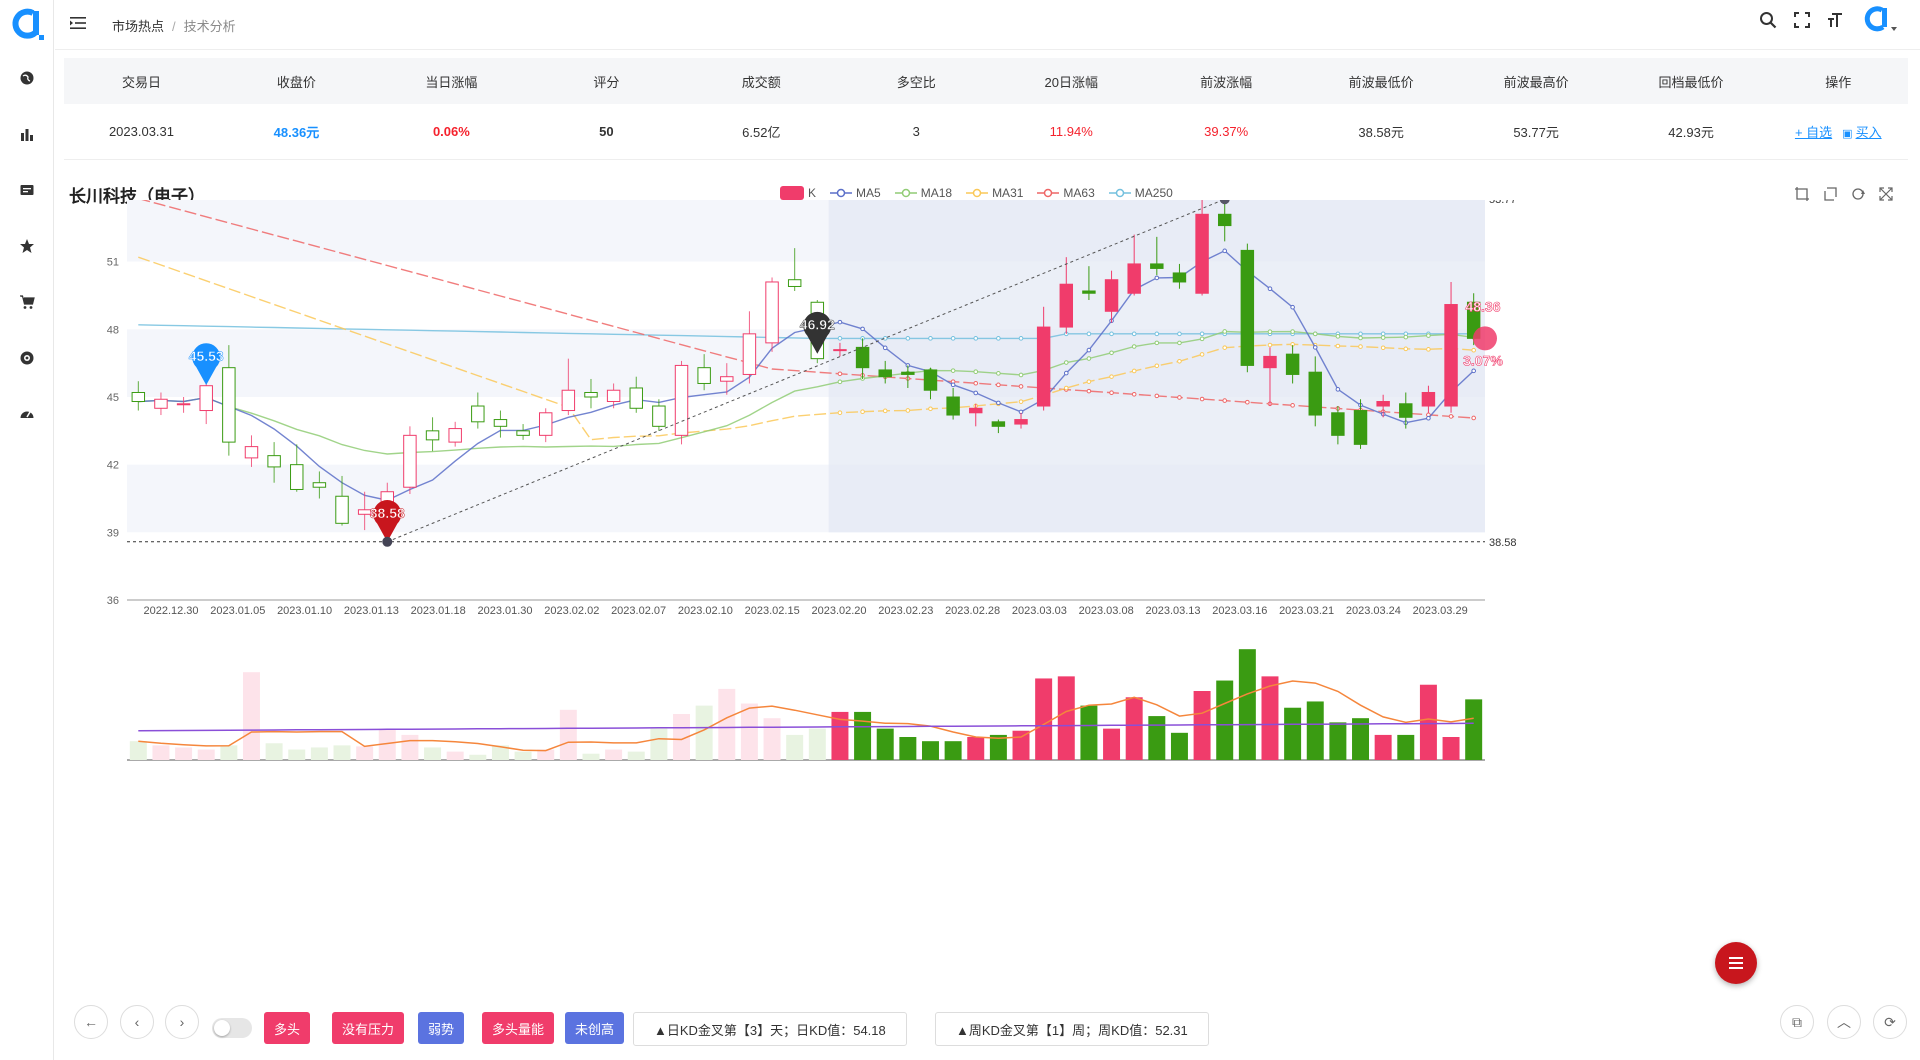  Describe the element at coordinates (27, 190) in the screenshot. I see `news-icon` at that location.